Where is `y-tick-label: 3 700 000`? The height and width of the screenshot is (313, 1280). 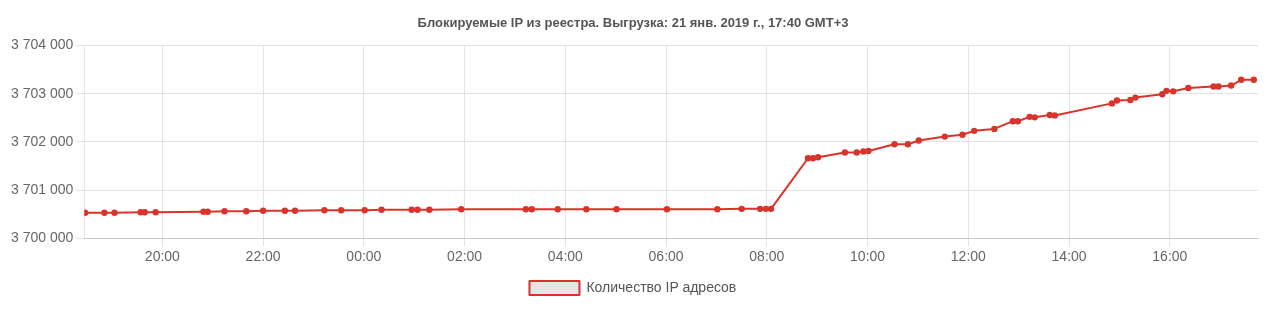 y-tick-label: 3 700 000 is located at coordinates (42, 237).